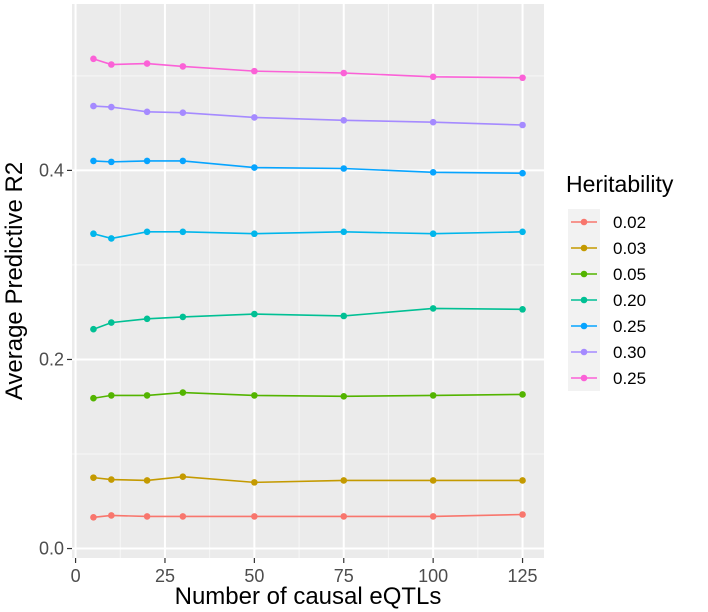 Image resolution: width=708 pixels, height=612 pixels. What do you see at coordinates (51, 170) in the screenshot?
I see `y-tick-label: 0.4` at bounding box center [51, 170].